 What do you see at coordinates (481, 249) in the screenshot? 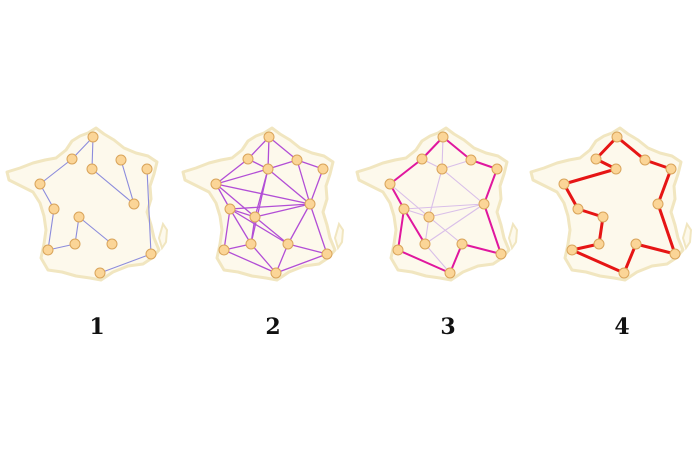
I see `edge-k-l` at bounding box center [481, 249].